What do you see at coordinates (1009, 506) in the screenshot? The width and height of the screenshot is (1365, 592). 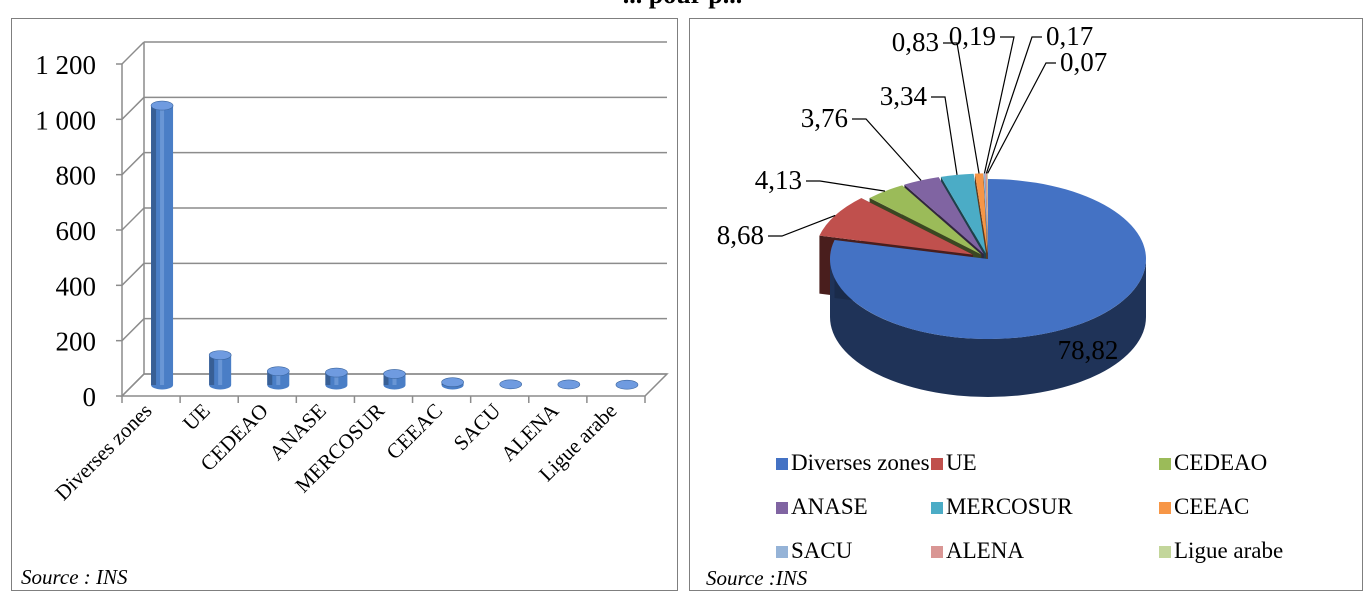 I see `legend-label: MERCOSUR` at bounding box center [1009, 506].